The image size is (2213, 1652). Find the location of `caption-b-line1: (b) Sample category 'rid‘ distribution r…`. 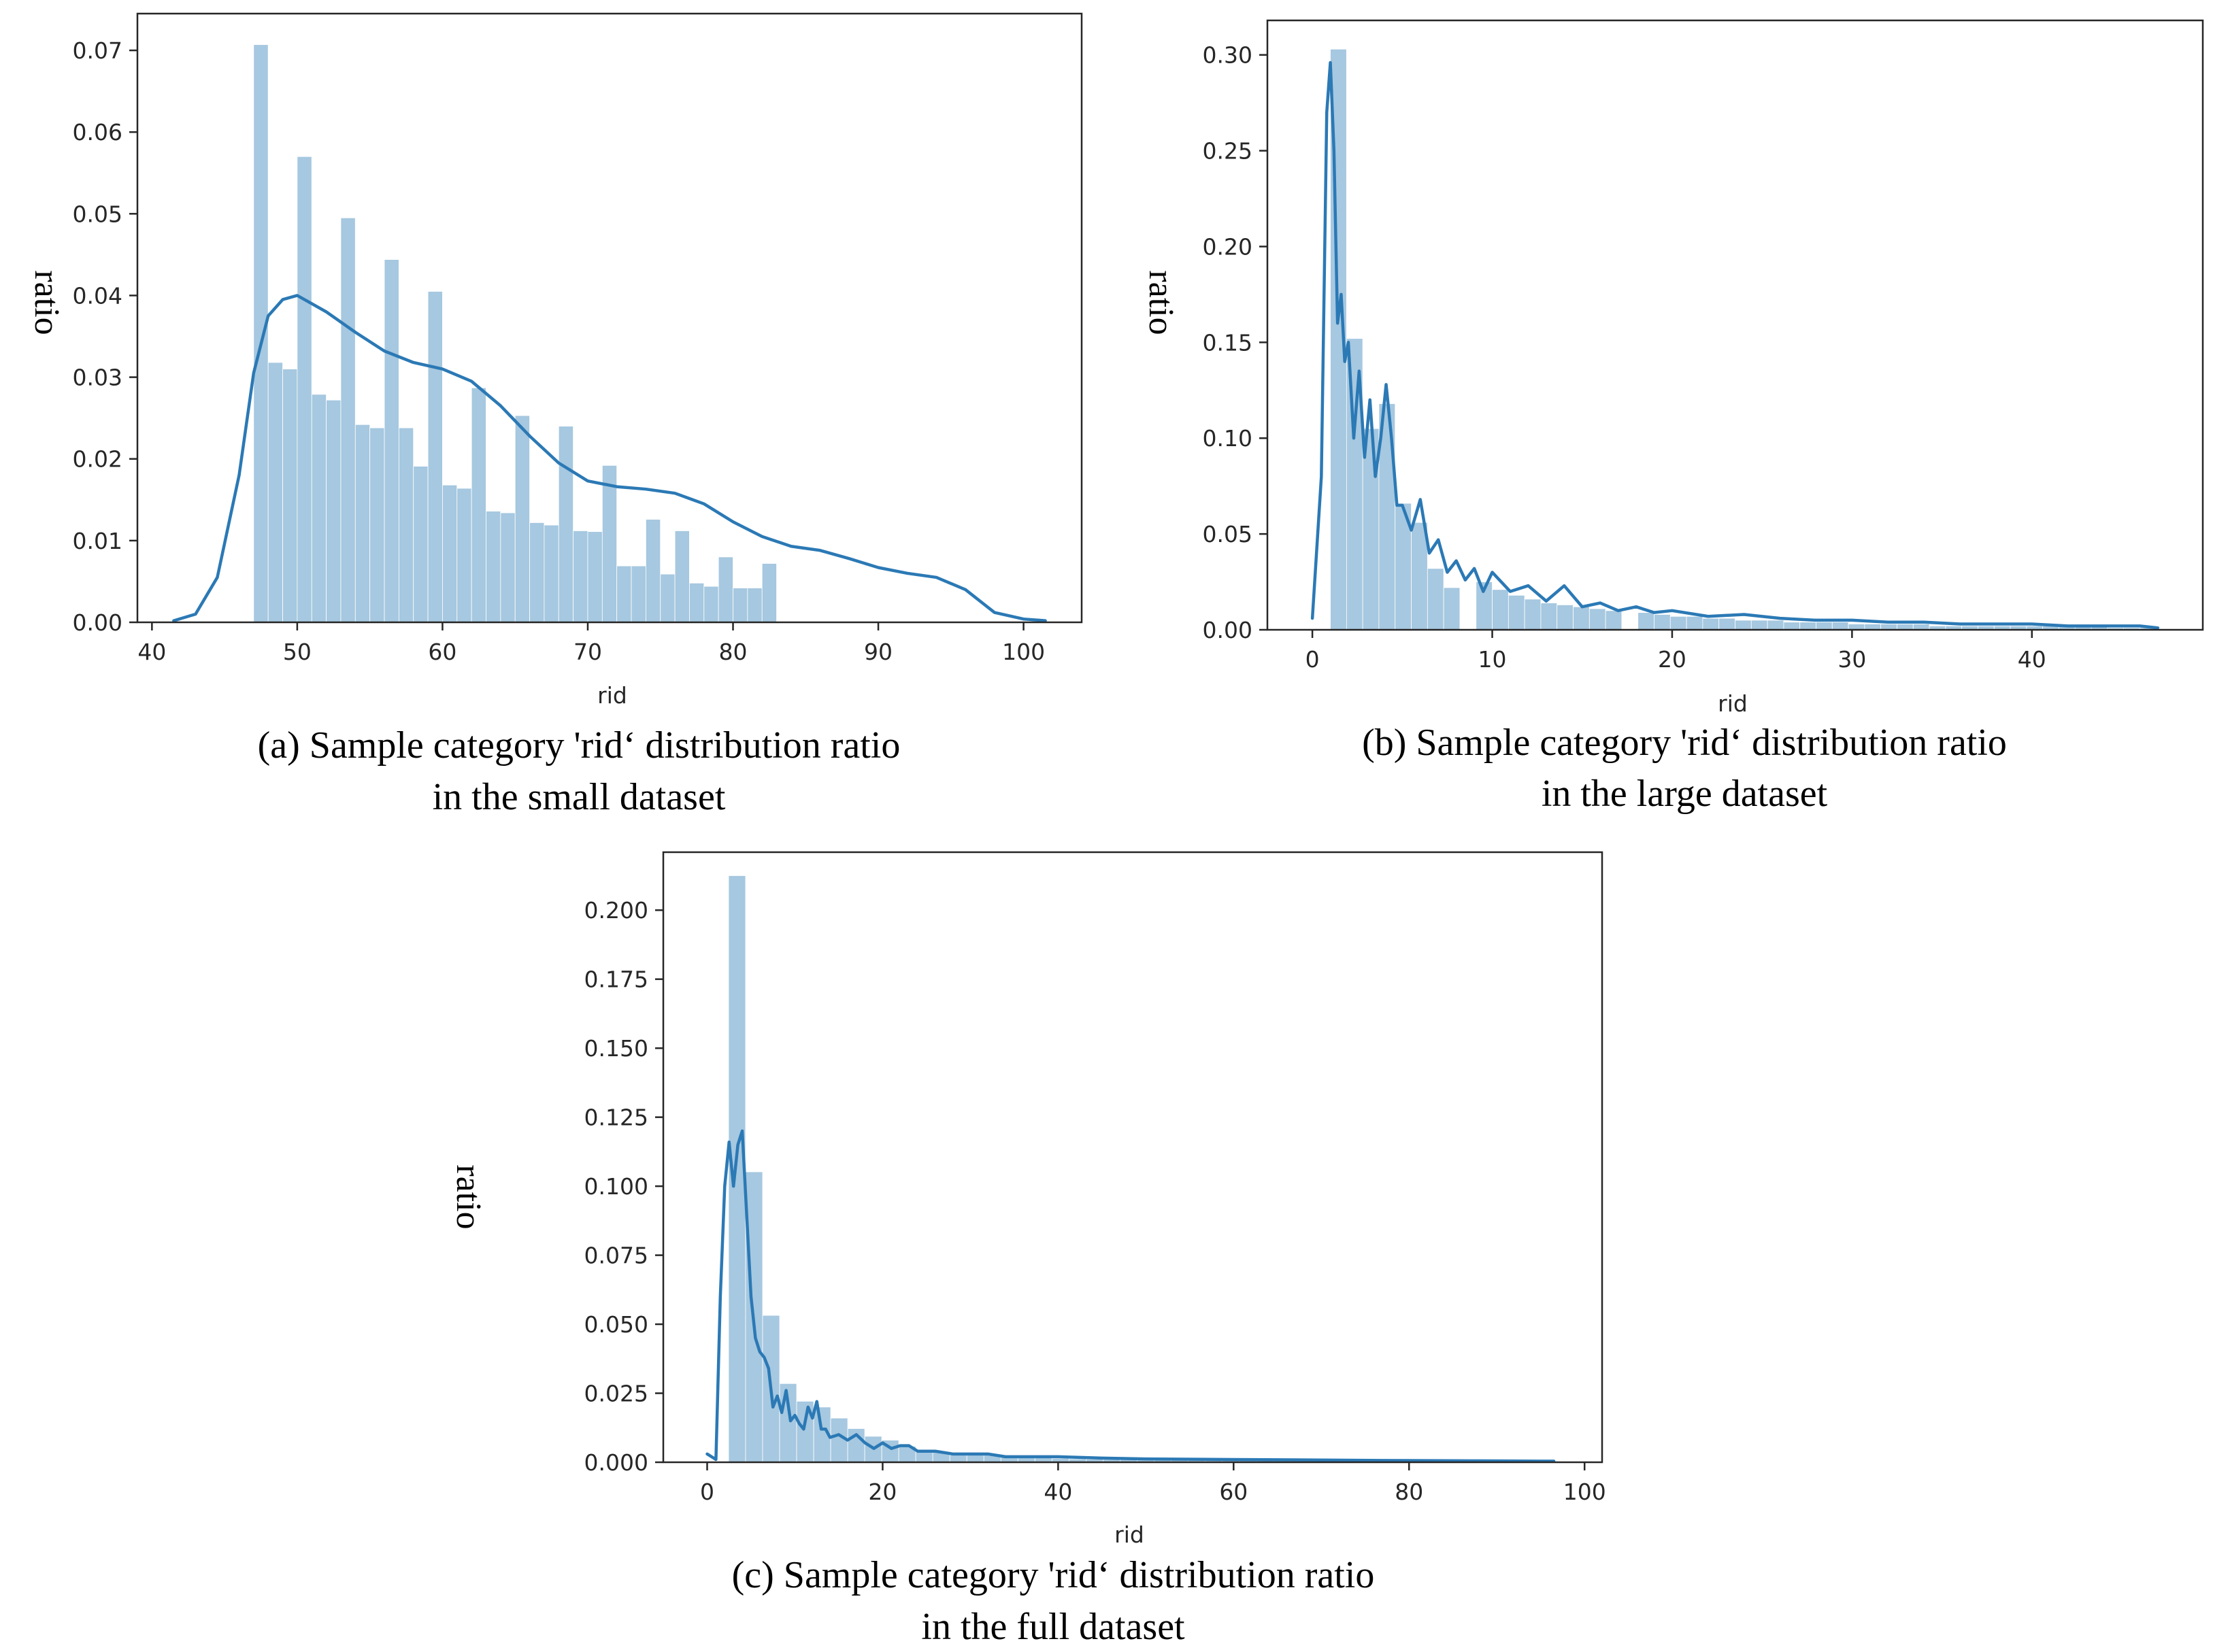

caption-b-line1: (b) Sample category 'rid‘ distribution r… is located at coordinates (1684, 743).